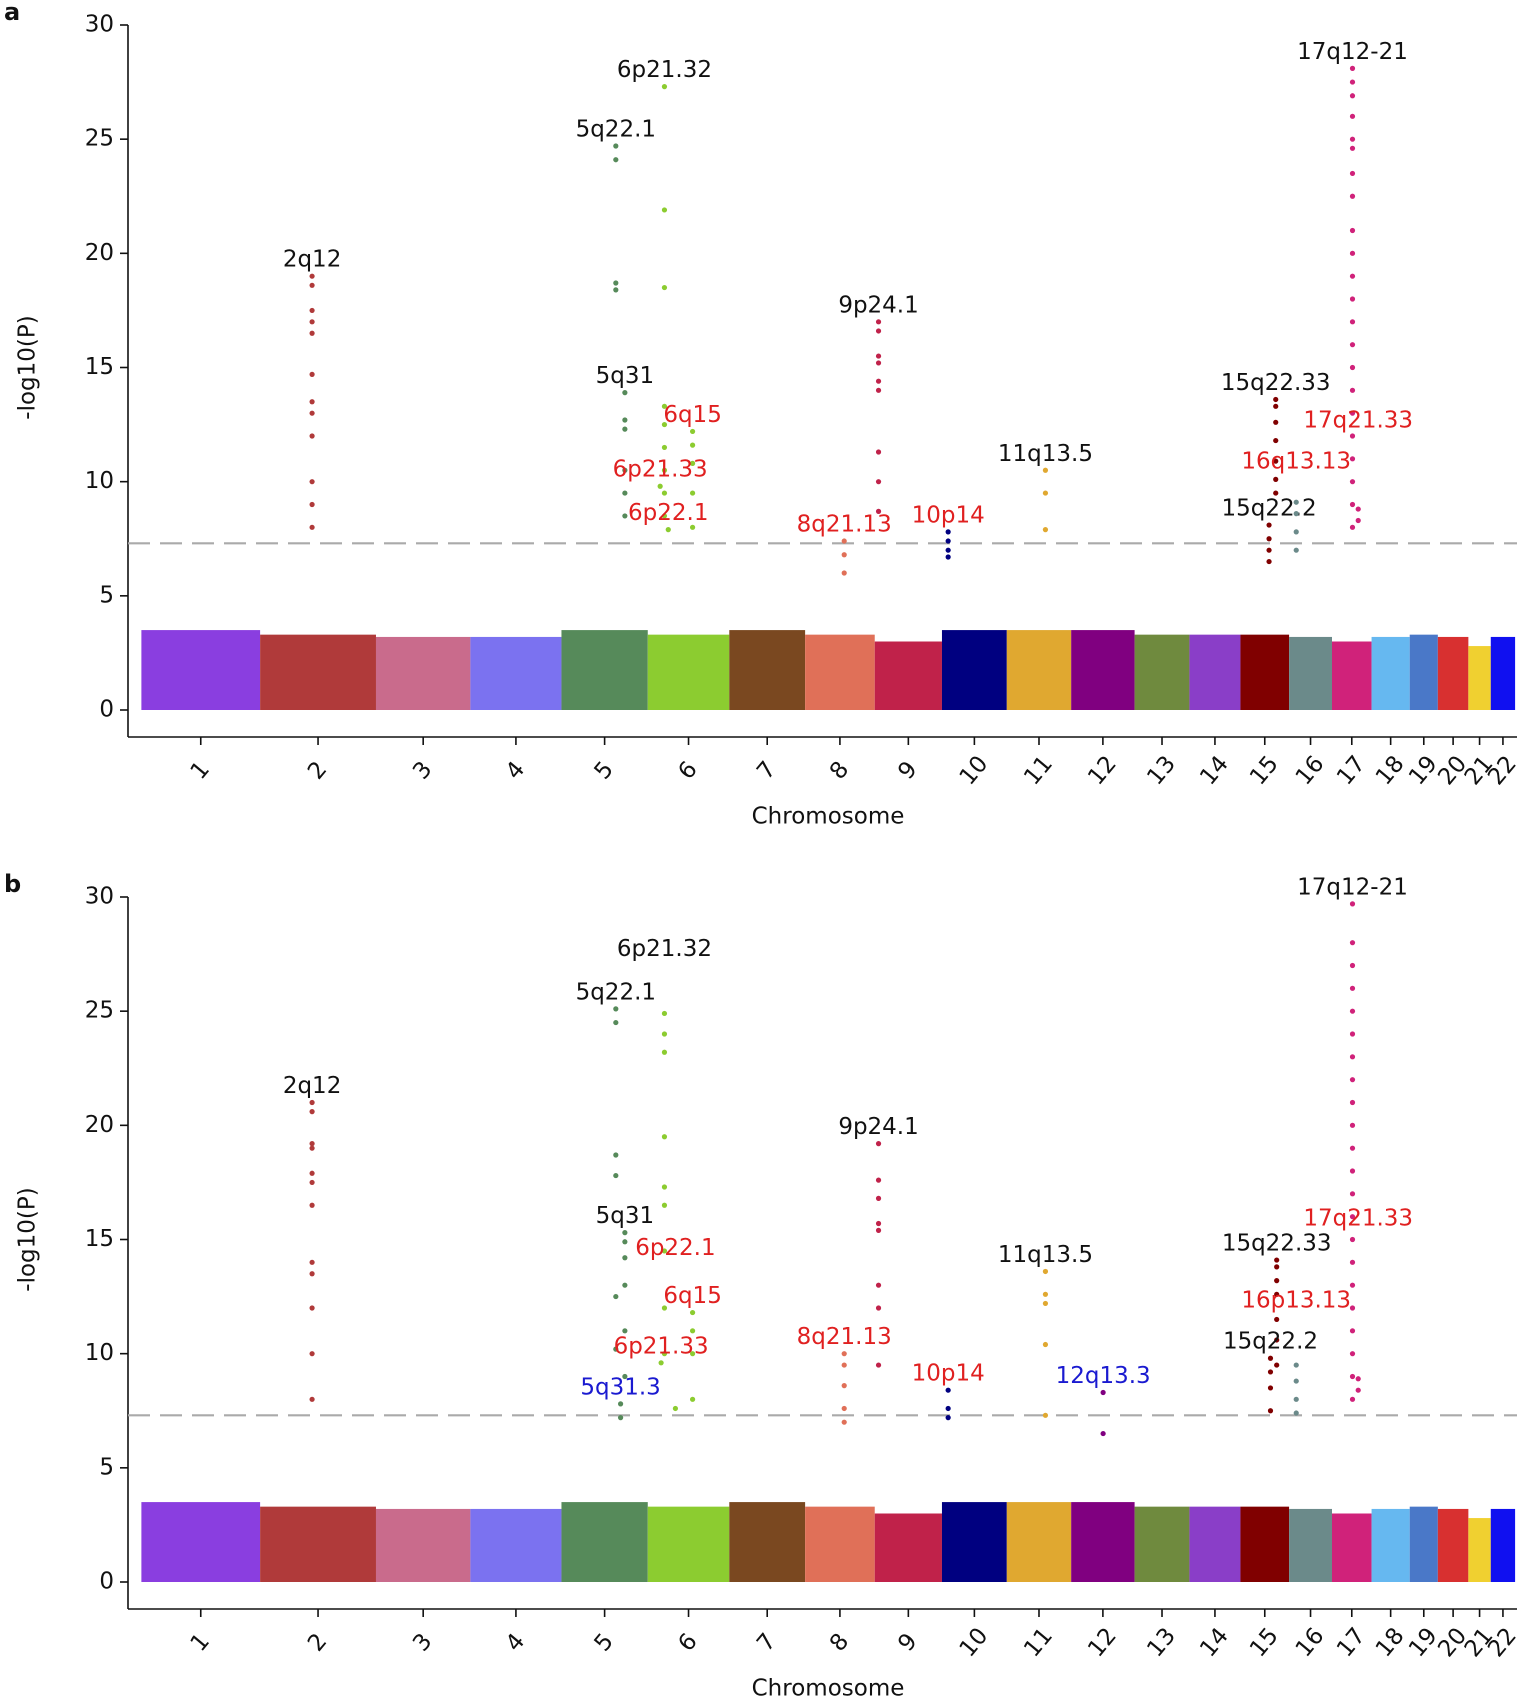  What do you see at coordinates (200, 1643) in the screenshot?
I see `x-tick-label: 1` at bounding box center [200, 1643].